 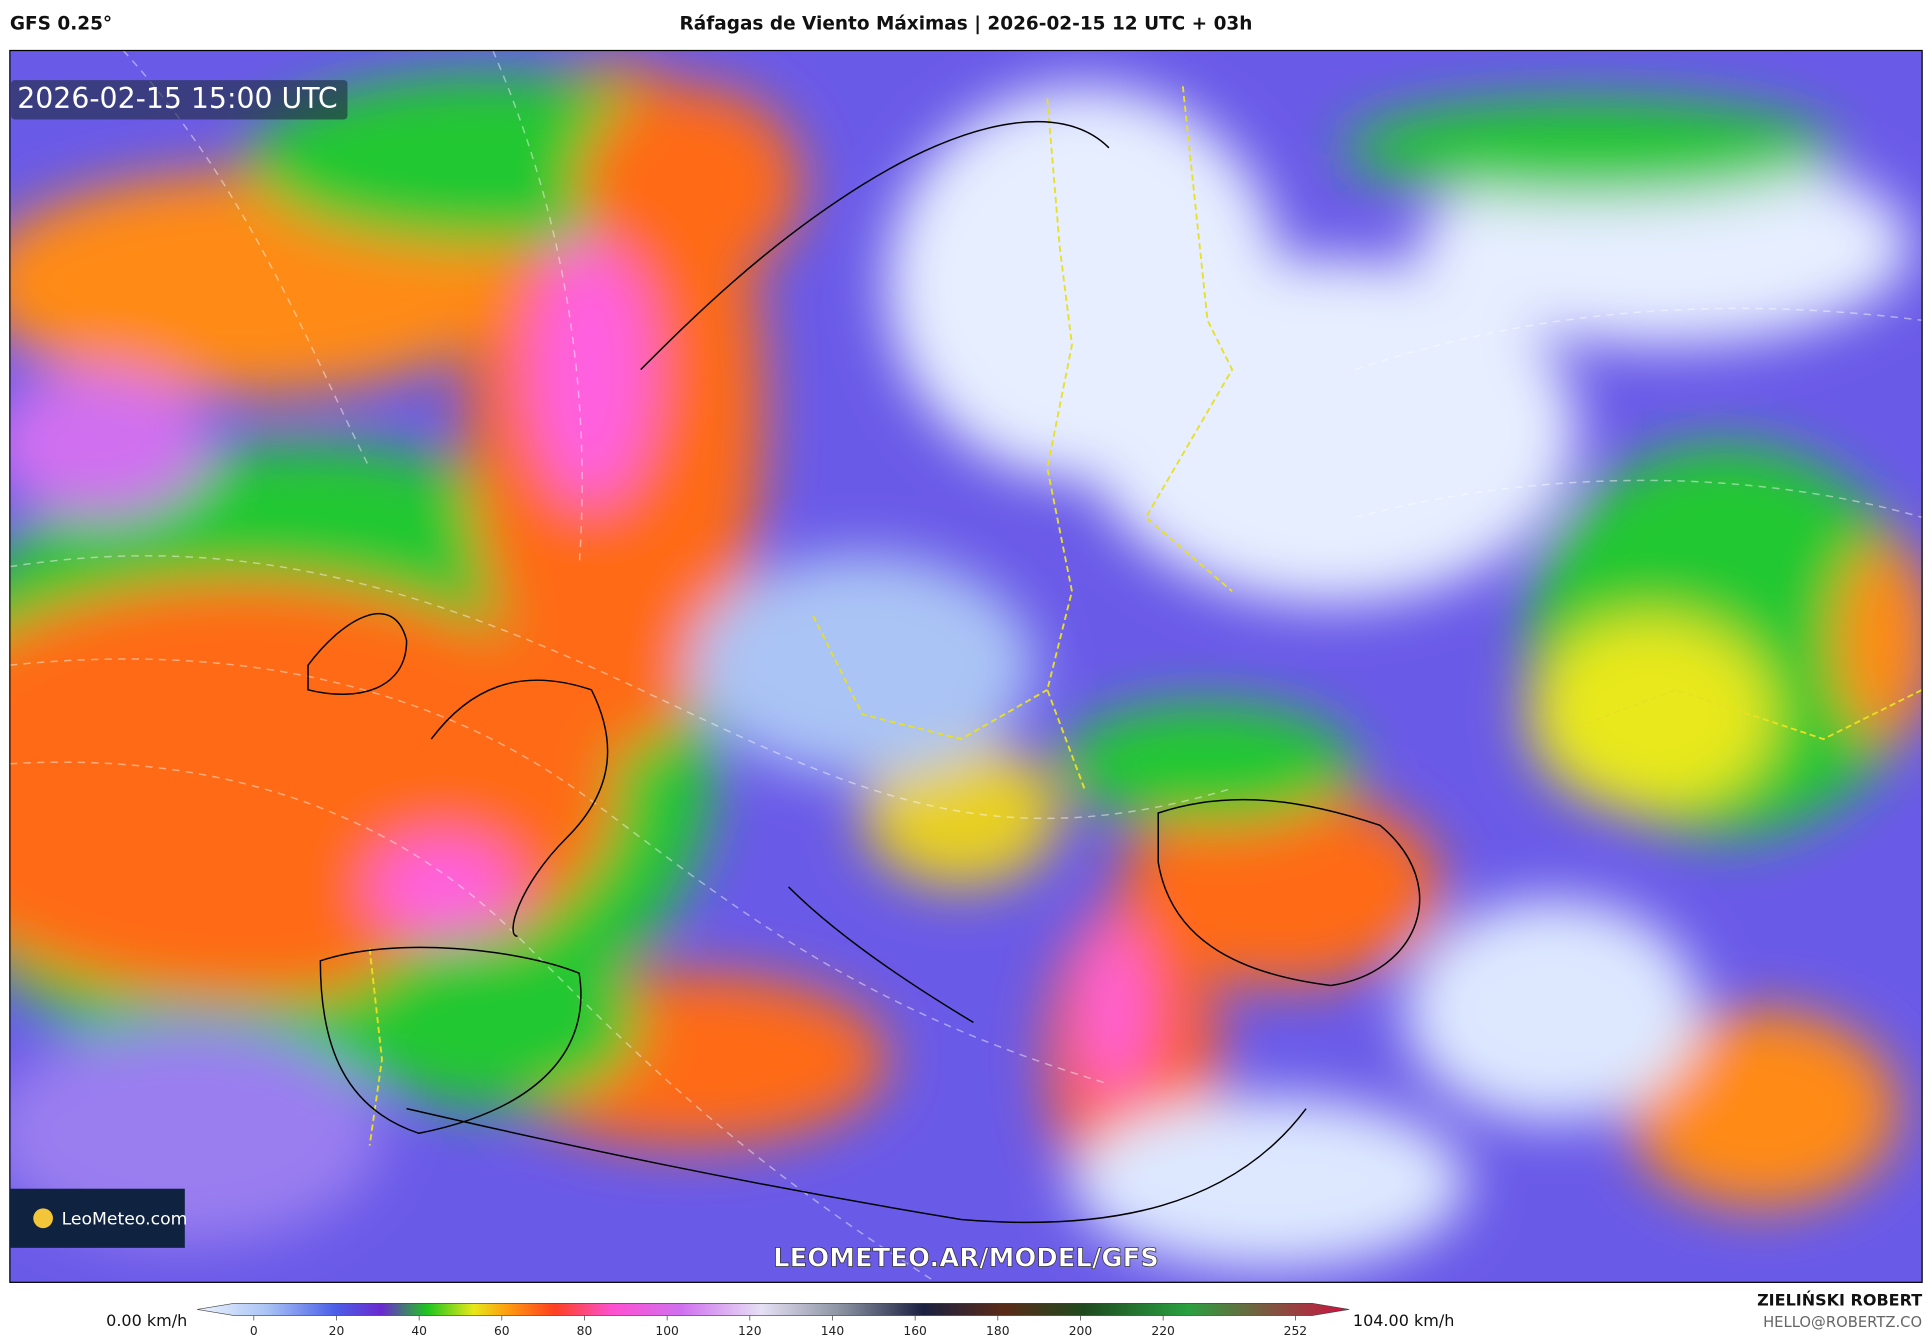 I want to click on timestamp: 2026-02-15 15:00 UTC, so click(x=177, y=98).